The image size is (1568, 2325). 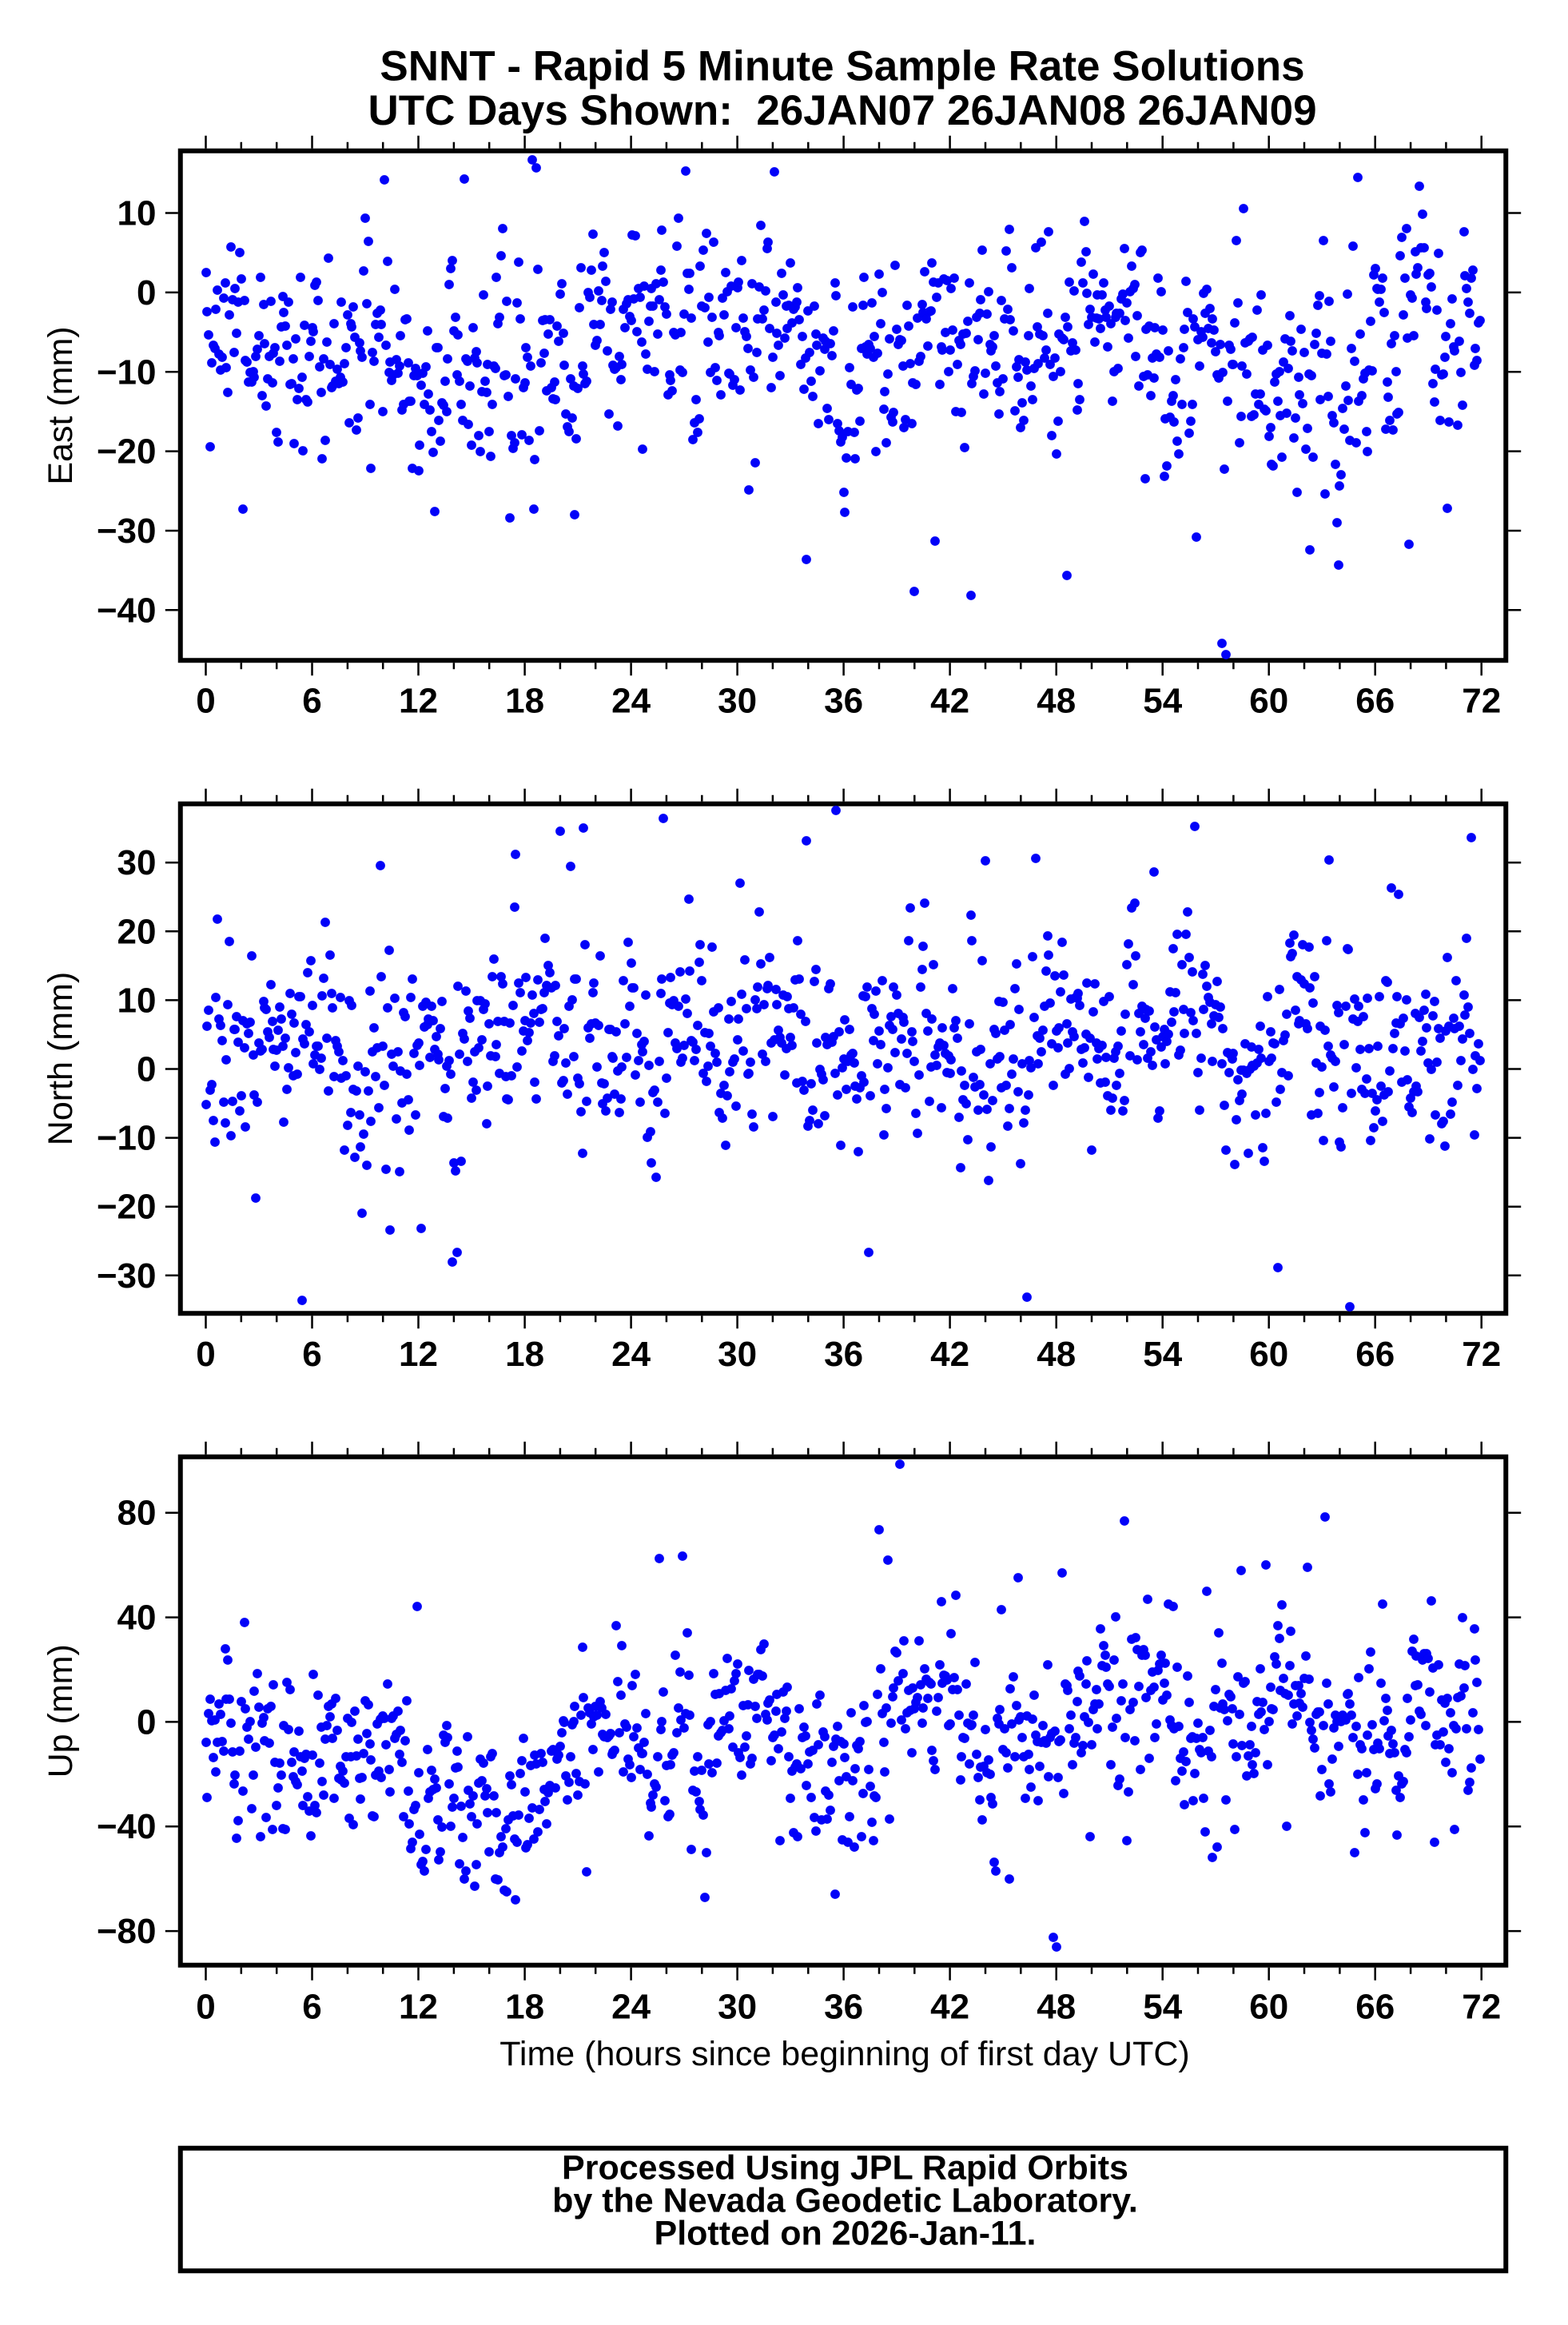 What do you see at coordinates (61, 1711) in the screenshot?
I see `svg-text: Up (mm)` at bounding box center [61, 1711].